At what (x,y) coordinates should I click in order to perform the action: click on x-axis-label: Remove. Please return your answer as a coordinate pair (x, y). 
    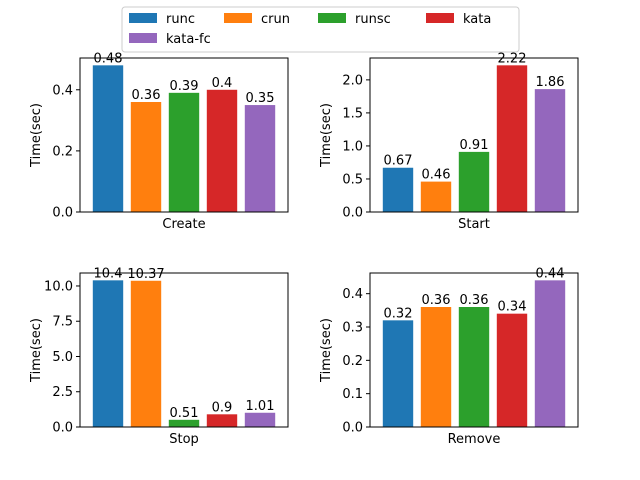
    Looking at the image, I should click on (474, 439).